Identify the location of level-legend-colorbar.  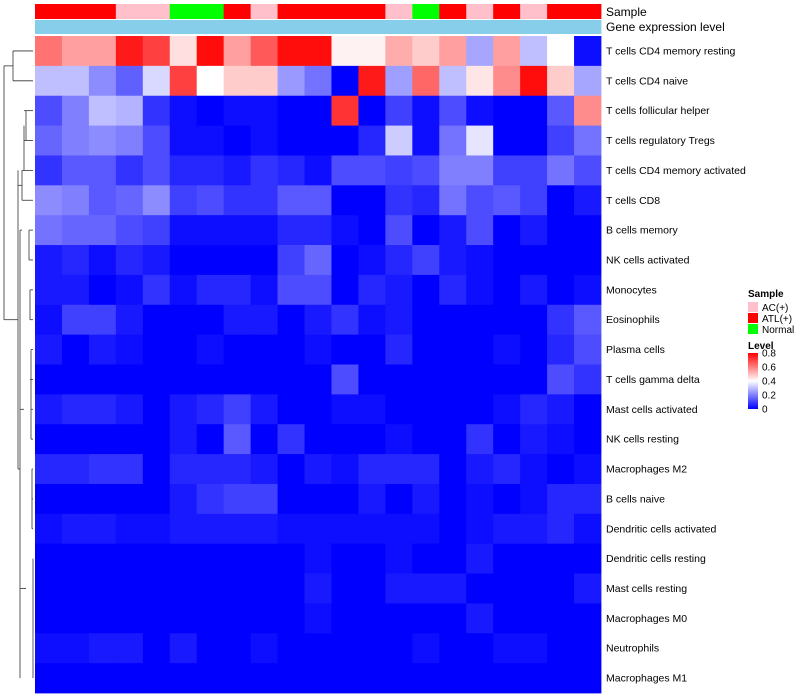
(753, 381).